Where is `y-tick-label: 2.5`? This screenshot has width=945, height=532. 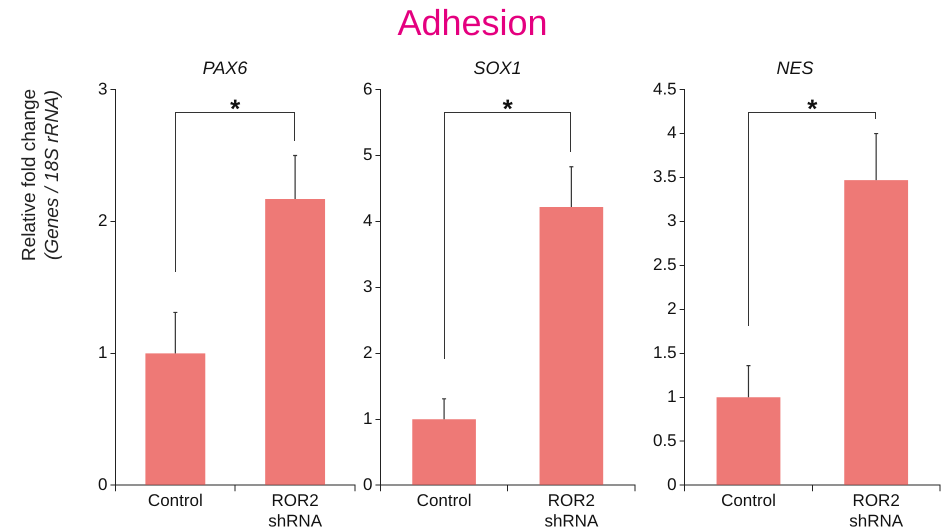 y-tick-label: 2.5 is located at coordinates (664, 264).